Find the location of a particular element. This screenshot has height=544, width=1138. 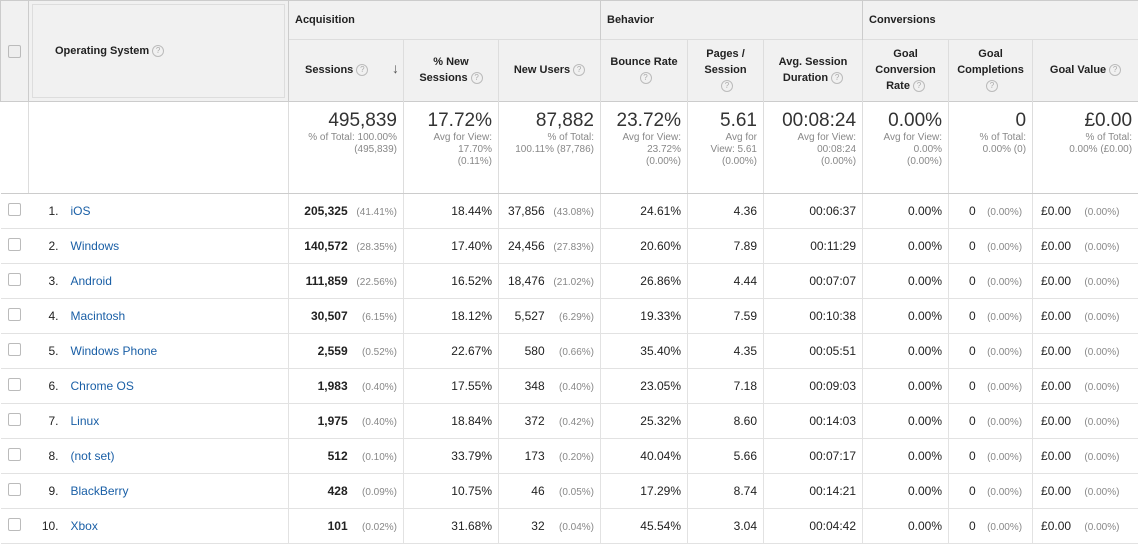

os-cell: 6.Chrome OS is located at coordinates (159, 386).